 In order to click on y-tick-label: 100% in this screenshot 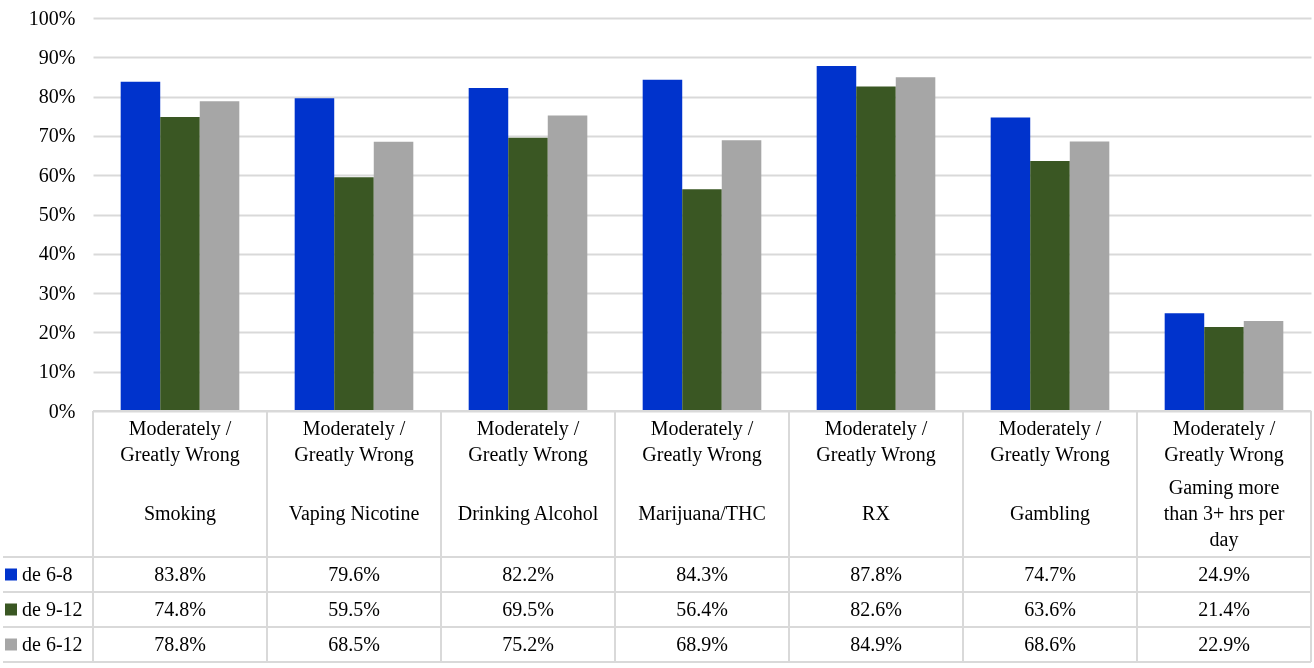, I will do `click(52, 17)`.